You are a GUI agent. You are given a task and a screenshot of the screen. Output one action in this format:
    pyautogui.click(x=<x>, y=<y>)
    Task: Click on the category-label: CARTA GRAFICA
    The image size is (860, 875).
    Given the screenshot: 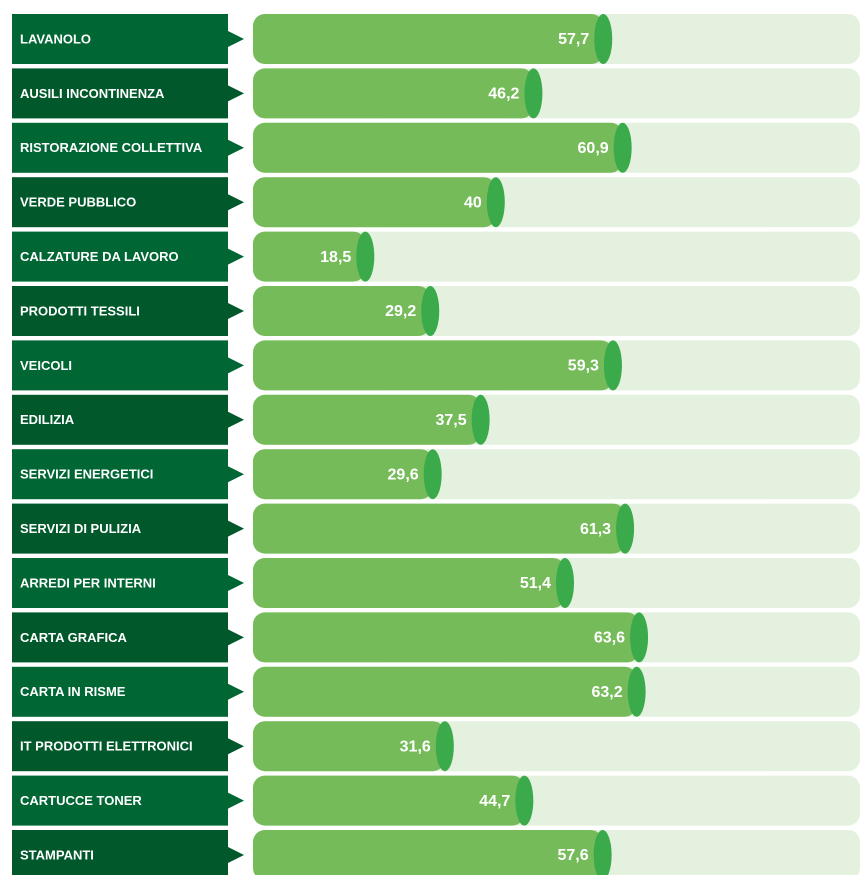 What is the action you would take?
    pyautogui.click(x=73, y=637)
    